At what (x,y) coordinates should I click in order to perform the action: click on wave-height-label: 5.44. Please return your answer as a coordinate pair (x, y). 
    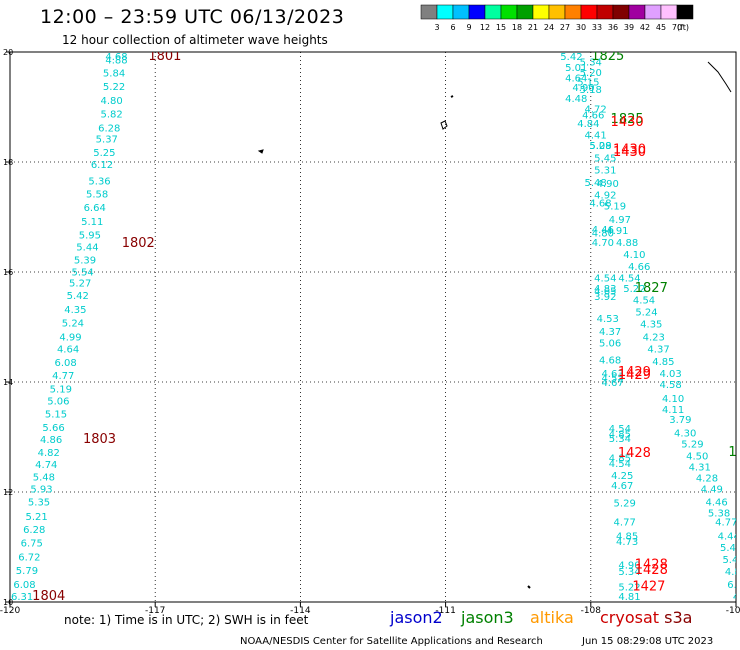
    Looking at the image, I should click on (87, 248).